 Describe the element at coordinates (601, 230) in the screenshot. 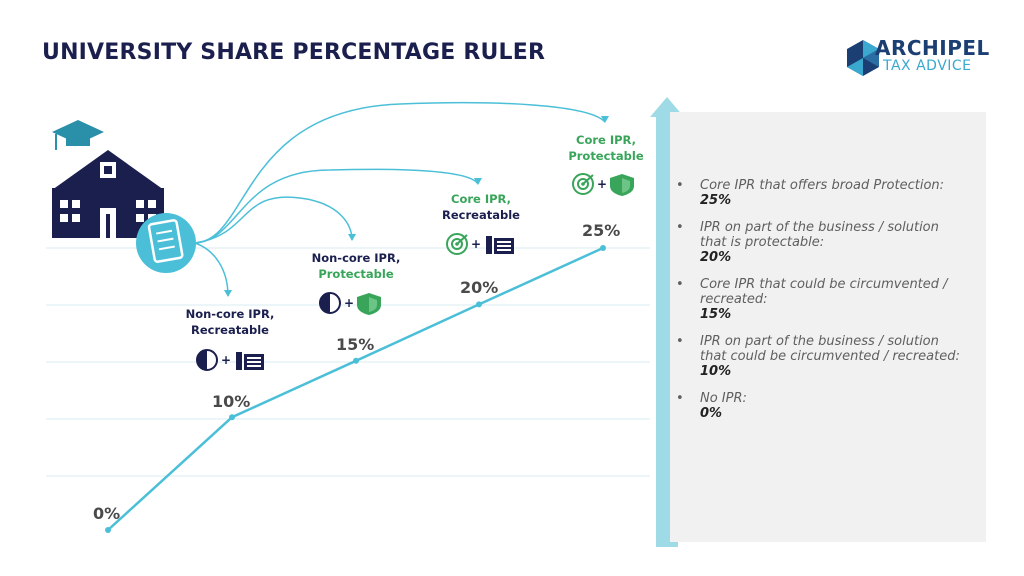

I see `value-label-25: 25%` at that location.